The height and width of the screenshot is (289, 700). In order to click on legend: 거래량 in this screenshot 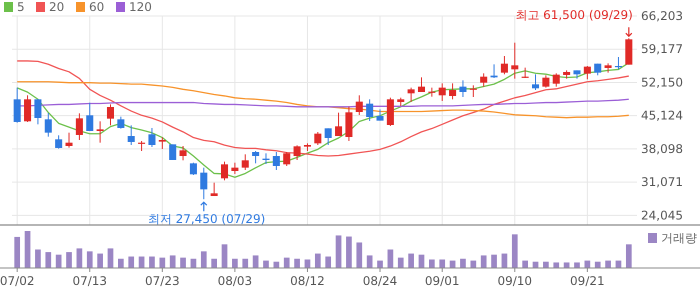, I will do `click(672, 238)`.